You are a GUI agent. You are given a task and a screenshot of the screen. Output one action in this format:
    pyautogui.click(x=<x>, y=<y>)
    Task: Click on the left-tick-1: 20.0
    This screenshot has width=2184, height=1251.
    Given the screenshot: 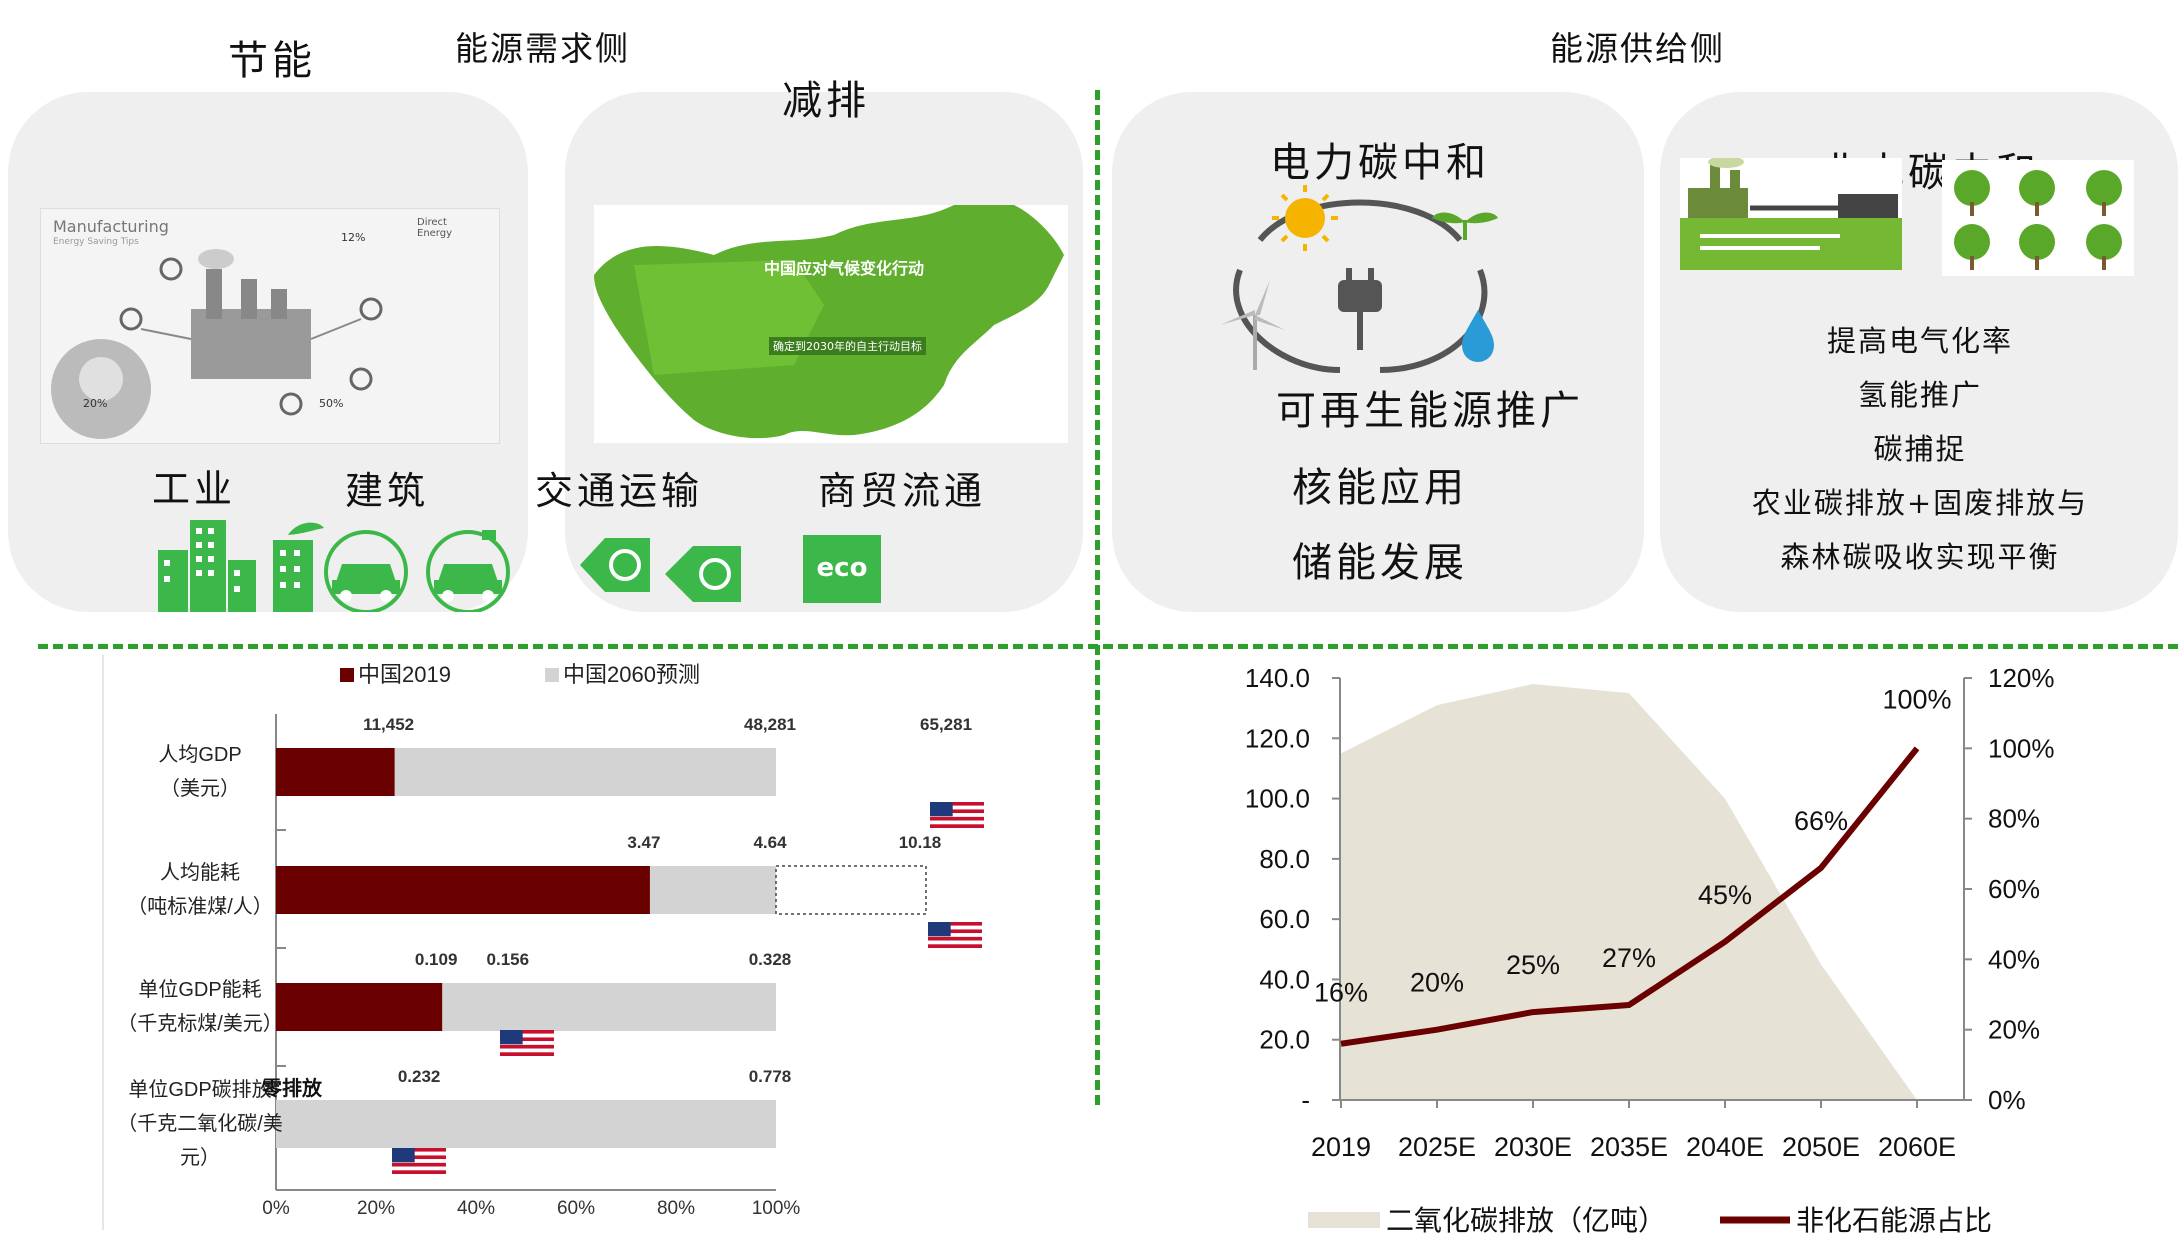 What is the action you would take?
    pyautogui.click(x=1284, y=1040)
    